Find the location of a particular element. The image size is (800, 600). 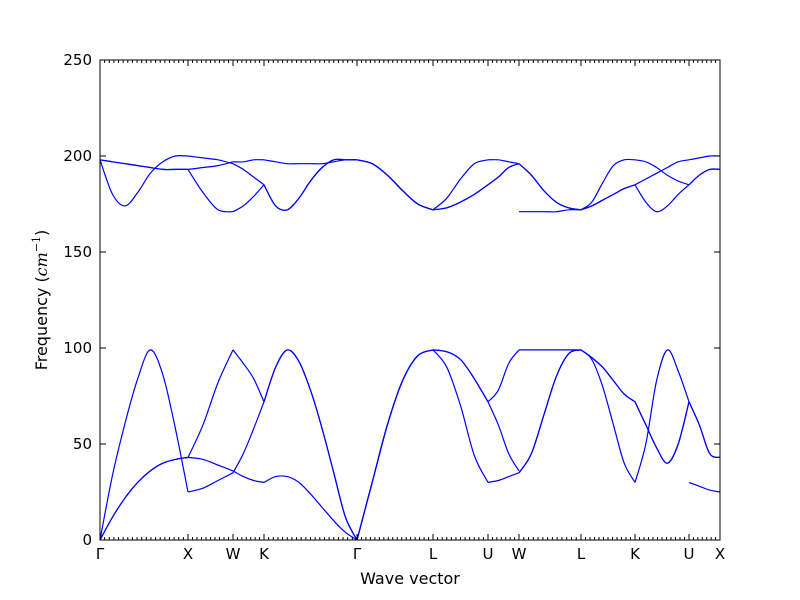

y-axis-label-prefix: Frequency ( is located at coordinates (41, 323).